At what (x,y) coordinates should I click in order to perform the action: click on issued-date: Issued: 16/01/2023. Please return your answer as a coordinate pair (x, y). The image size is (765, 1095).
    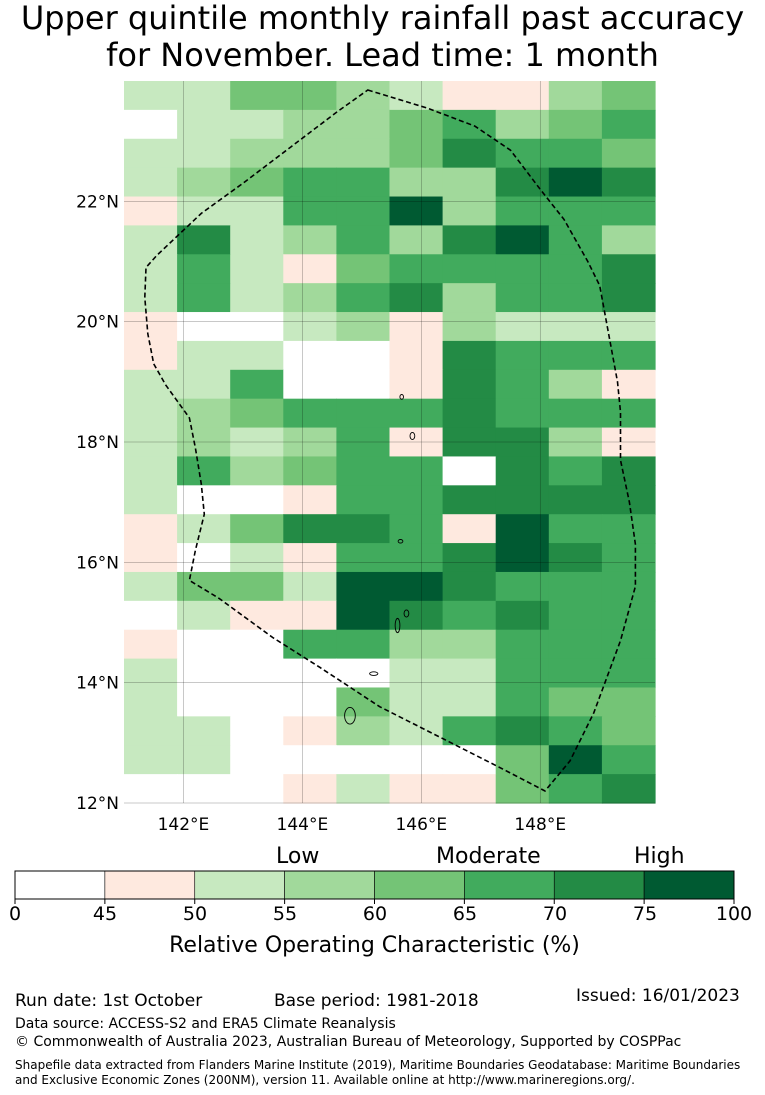
    Looking at the image, I should click on (658, 996).